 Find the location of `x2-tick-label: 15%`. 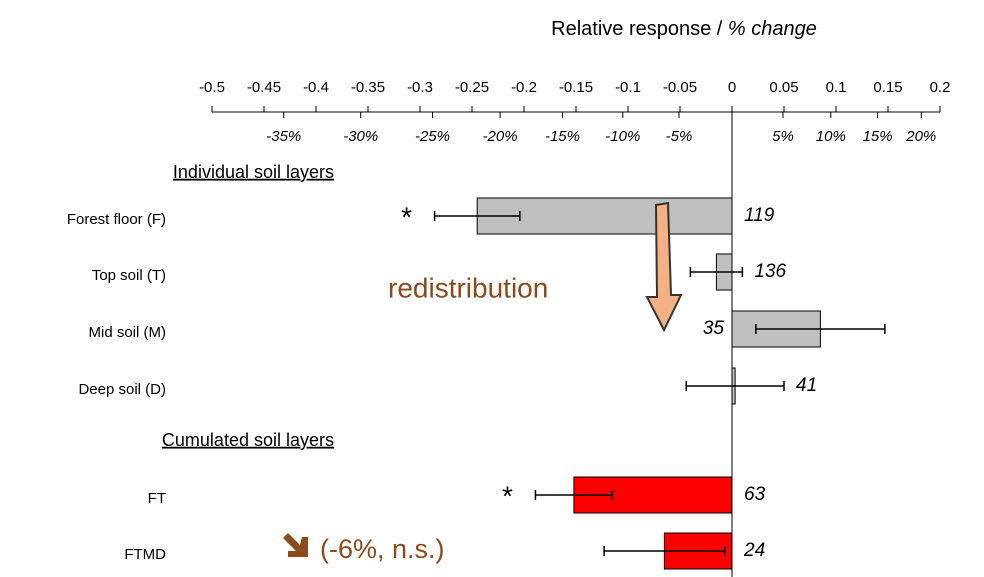

x2-tick-label: 15% is located at coordinates (878, 136).